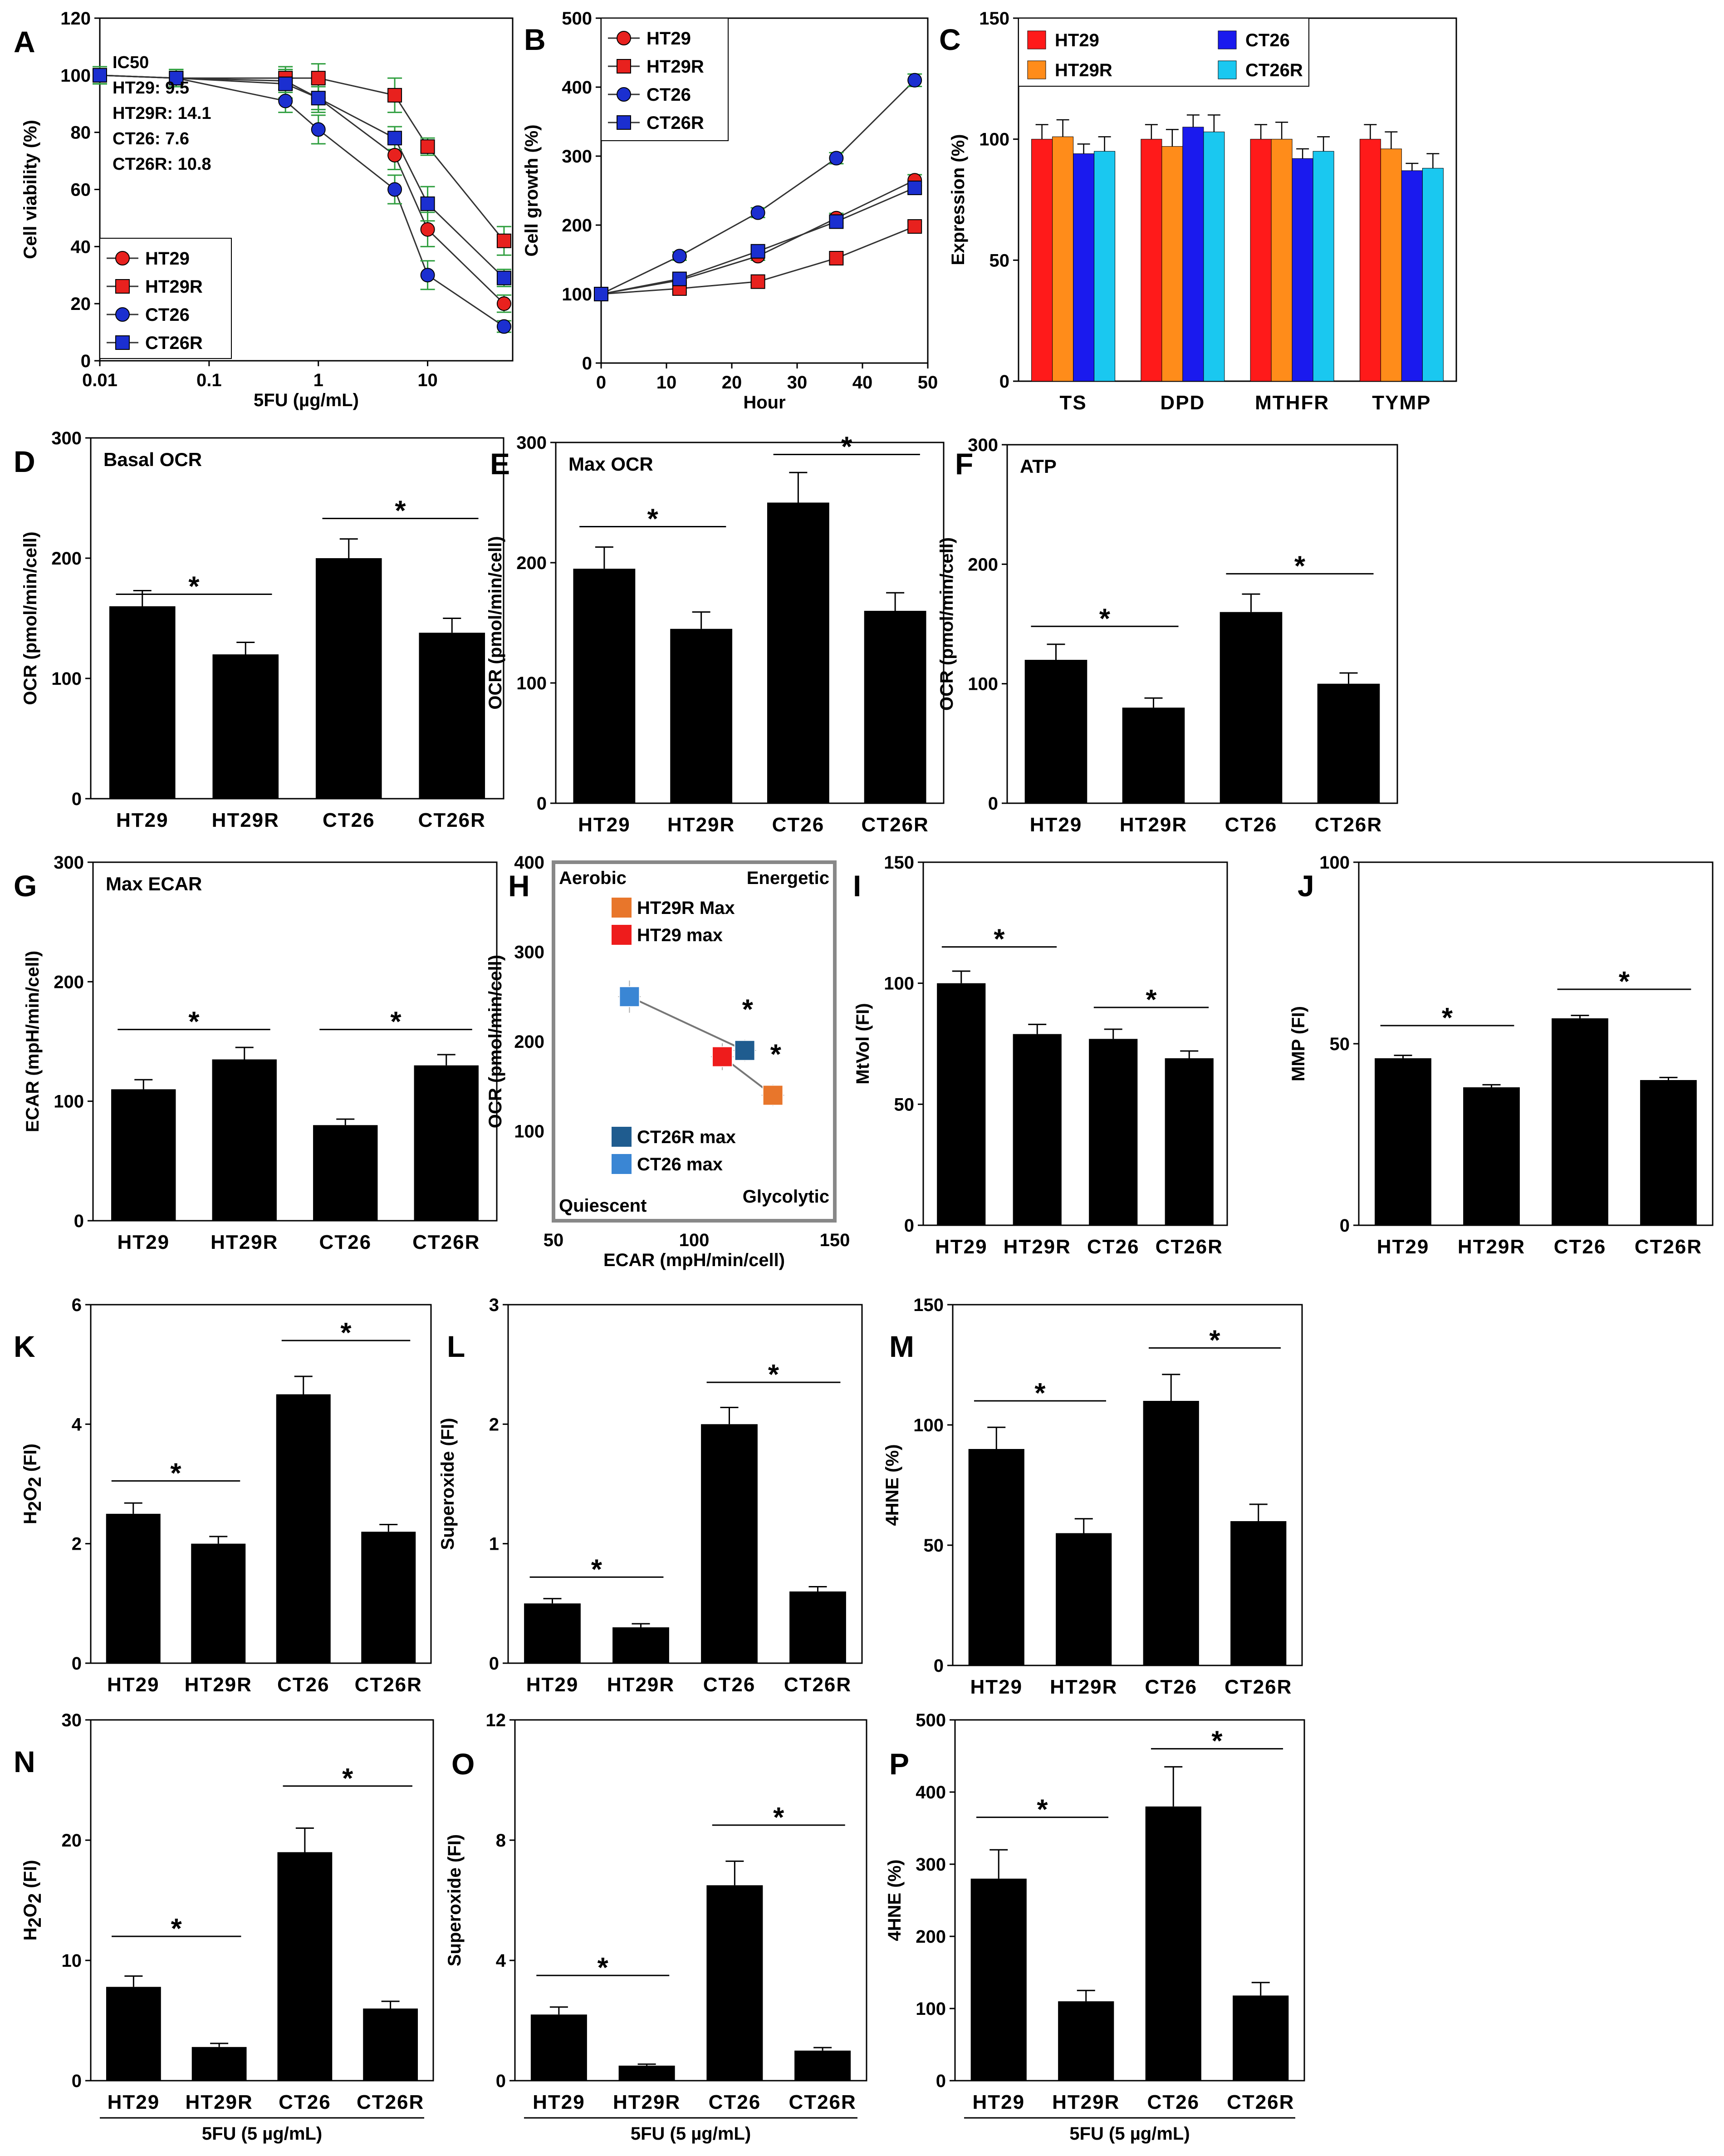 The height and width of the screenshot is (2156, 1724). Describe the element at coordinates (496, 1720) in the screenshot. I see `y-tick-label: 12` at that location.